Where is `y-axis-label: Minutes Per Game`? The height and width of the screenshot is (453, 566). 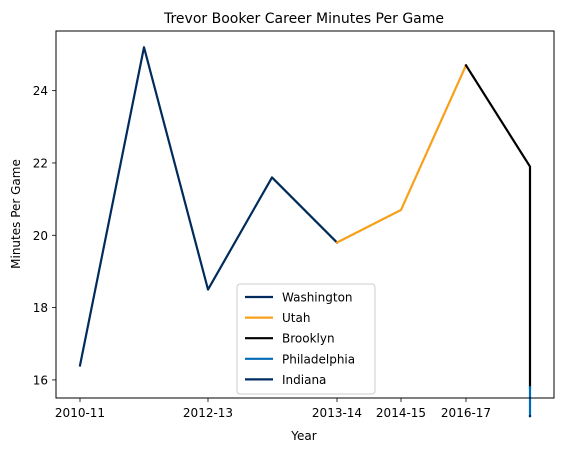
y-axis-label: Minutes Per Game is located at coordinates (16, 214).